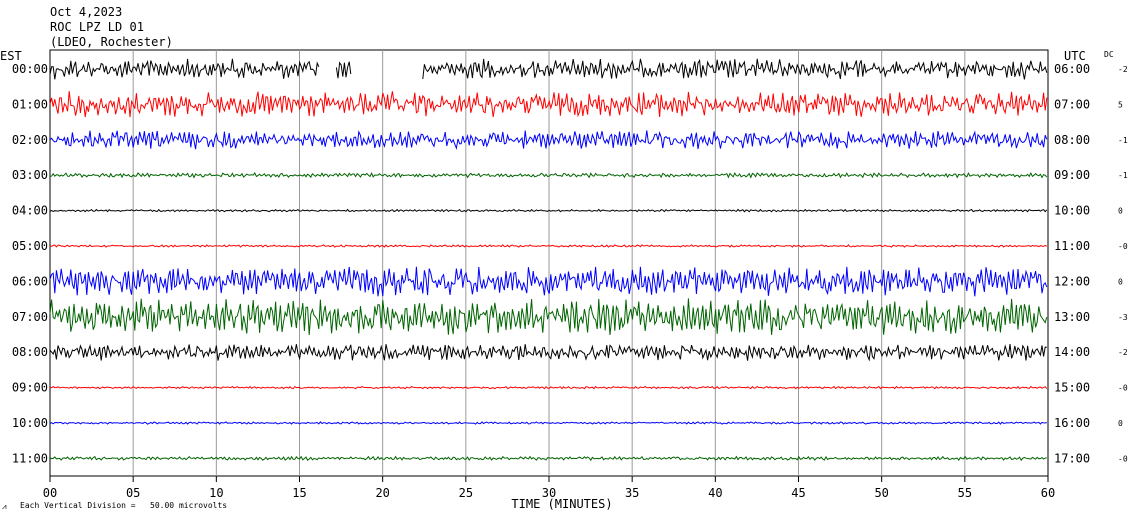 The width and height of the screenshot is (1130, 519). What do you see at coordinates (1072, 140) in the screenshot?
I see `utc-time-label: 08:00` at bounding box center [1072, 140].